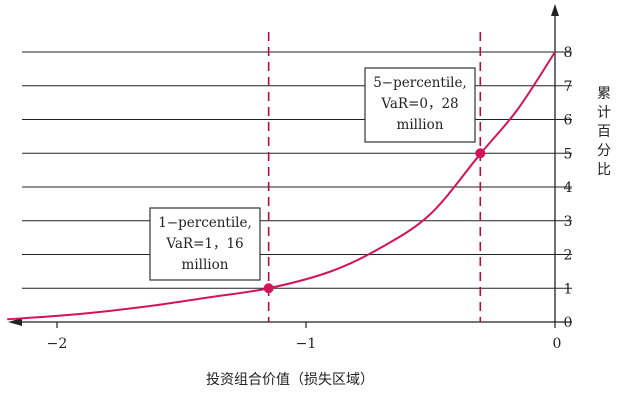 The height and width of the screenshot is (394, 622). Describe the element at coordinates (604, 151) in the screenshot. I see `y-axis-title-char: 分` at that location.